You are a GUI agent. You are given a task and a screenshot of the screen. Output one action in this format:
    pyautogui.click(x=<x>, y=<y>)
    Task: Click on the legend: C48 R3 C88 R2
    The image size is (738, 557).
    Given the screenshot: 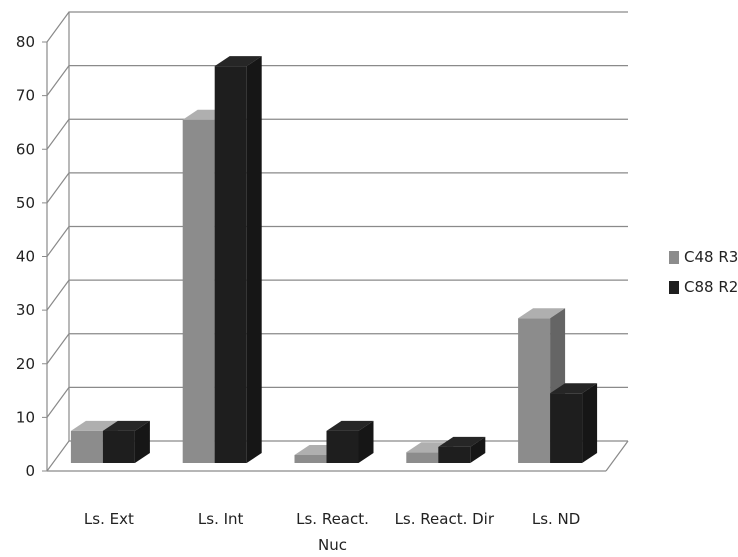 What is the action you would take?
    pyautogui.click(x=703, y=276)
    